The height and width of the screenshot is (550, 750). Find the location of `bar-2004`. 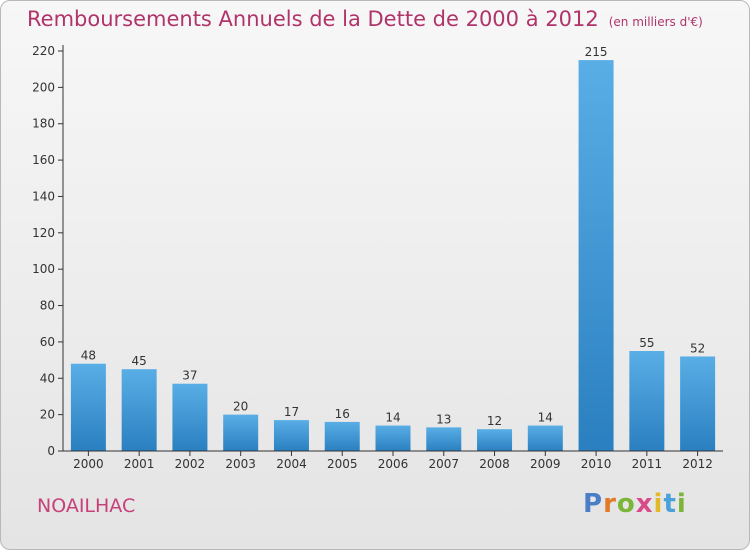

bar-2004 is located at coordinates (291, 435).